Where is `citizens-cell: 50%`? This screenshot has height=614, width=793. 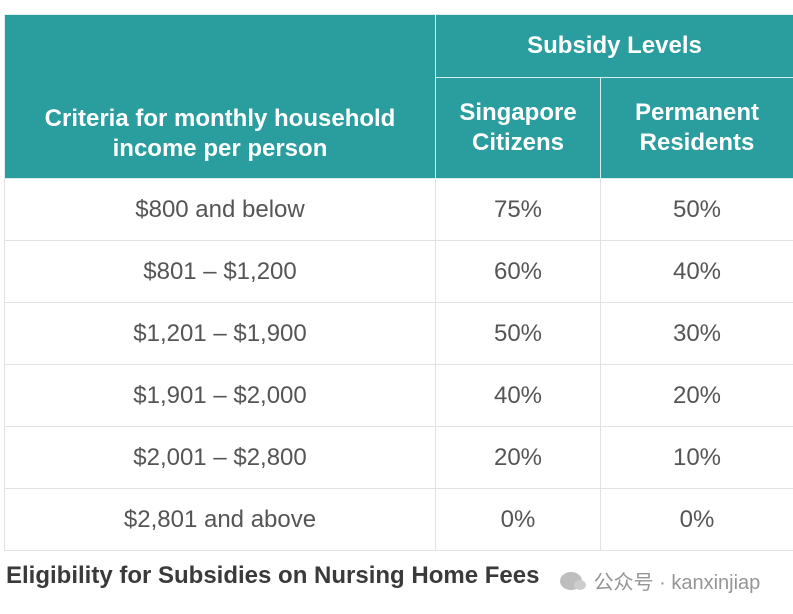 citizens-cell: 50% is located at coordinates (518, 333).